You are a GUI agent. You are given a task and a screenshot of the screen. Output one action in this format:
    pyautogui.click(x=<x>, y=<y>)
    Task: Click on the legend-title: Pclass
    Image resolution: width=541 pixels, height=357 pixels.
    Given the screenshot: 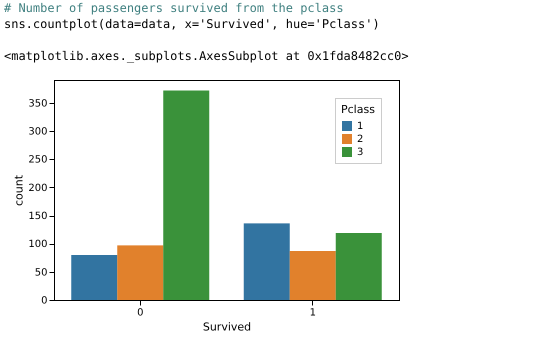 What is the action you would take?
    pyautogui.click(x=358, y=109)
    